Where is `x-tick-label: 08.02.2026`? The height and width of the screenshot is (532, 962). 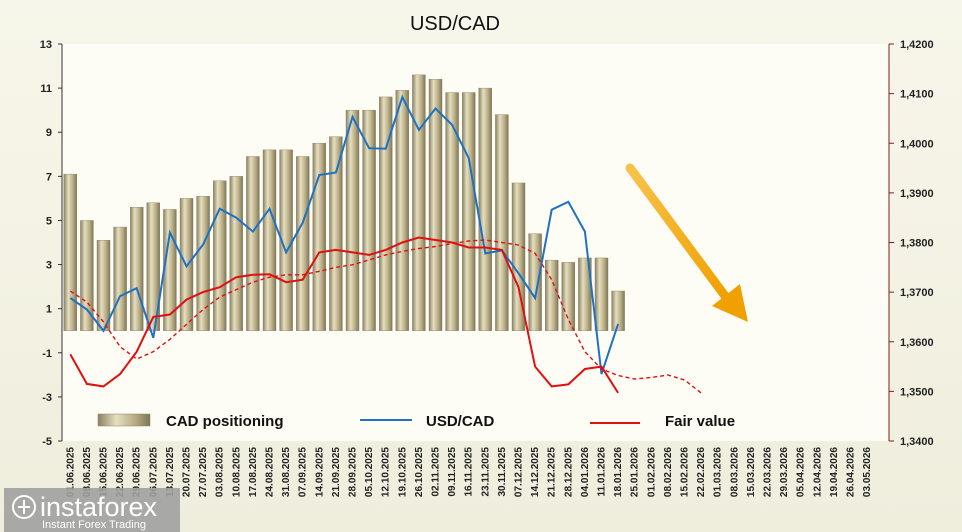 x-tick-label: 08.02.2026 is located at coordinates (668, 472).